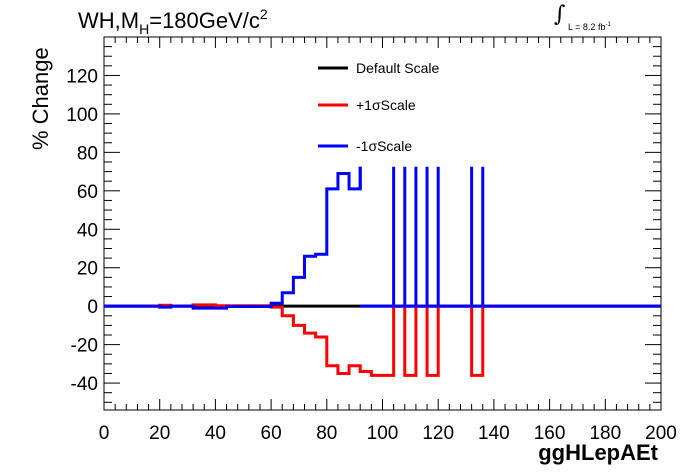 Image resolution: width=696 pixels, height=472 pixels. What do you see at coordinates (397, 68) in the screenshot?
I see `legend-label-0: Default Scale` at bounding box center [397, 68].